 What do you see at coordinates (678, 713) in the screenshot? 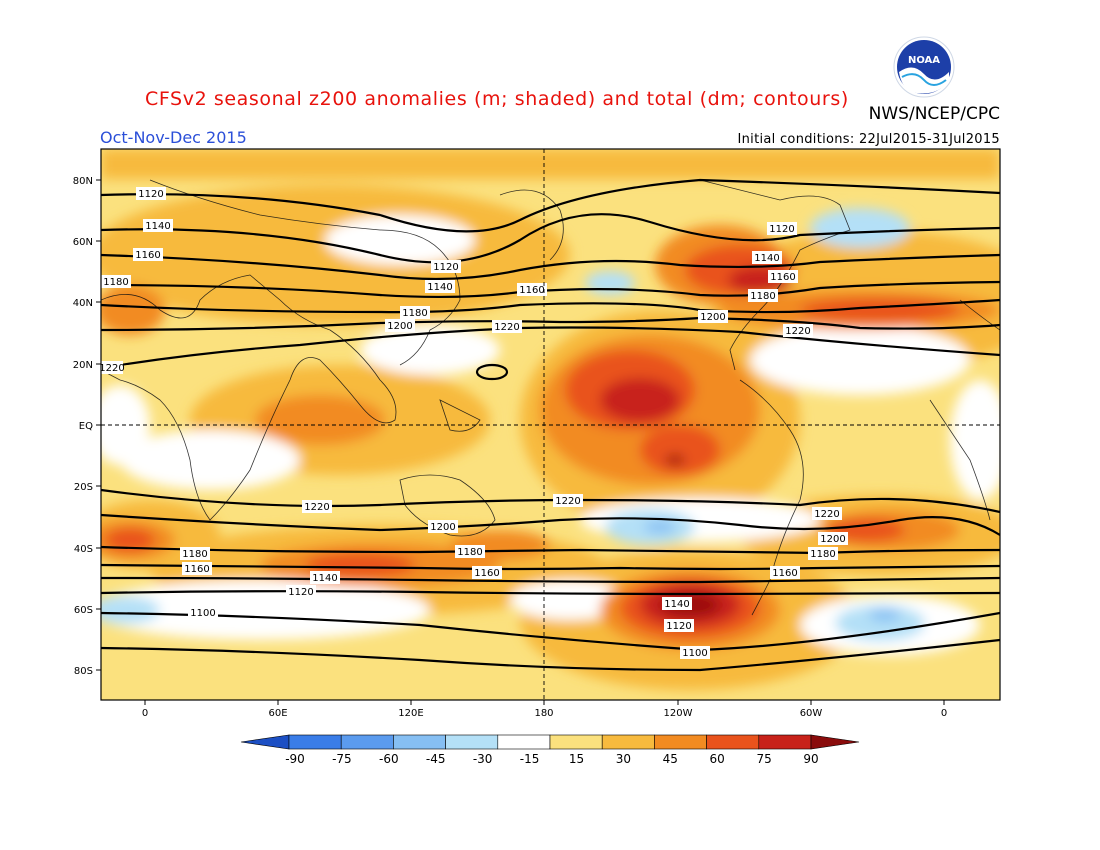
I see `lon-label: 120W` at bounding box center [678, 713].